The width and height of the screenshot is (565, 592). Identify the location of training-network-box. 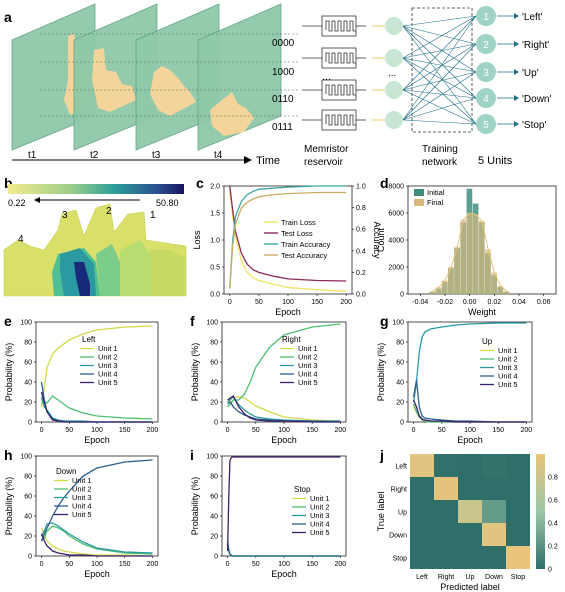
(442, 70).